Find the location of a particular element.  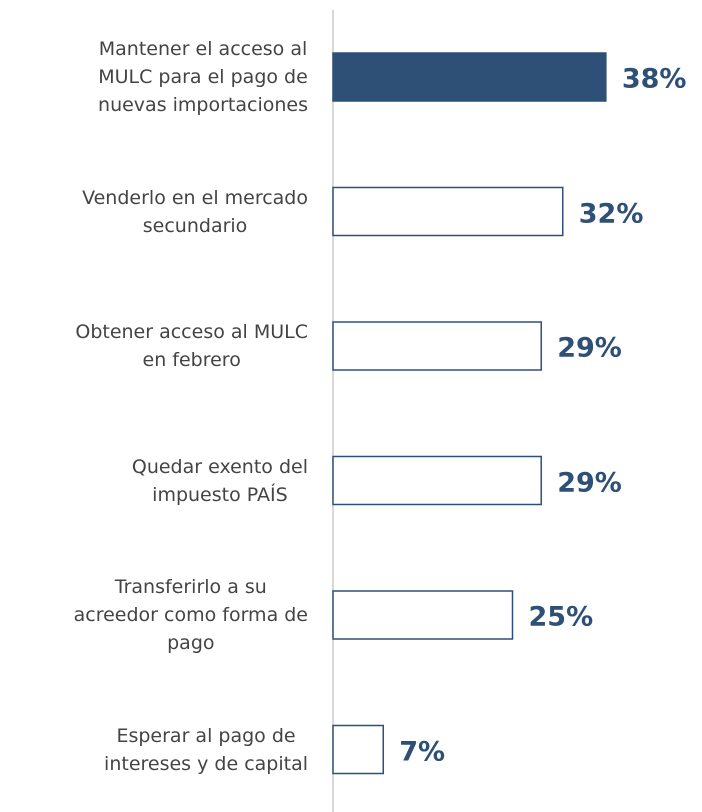

category-label-box: Quedar exento del impuesto PAÍS is located at coordinates (154, 481).